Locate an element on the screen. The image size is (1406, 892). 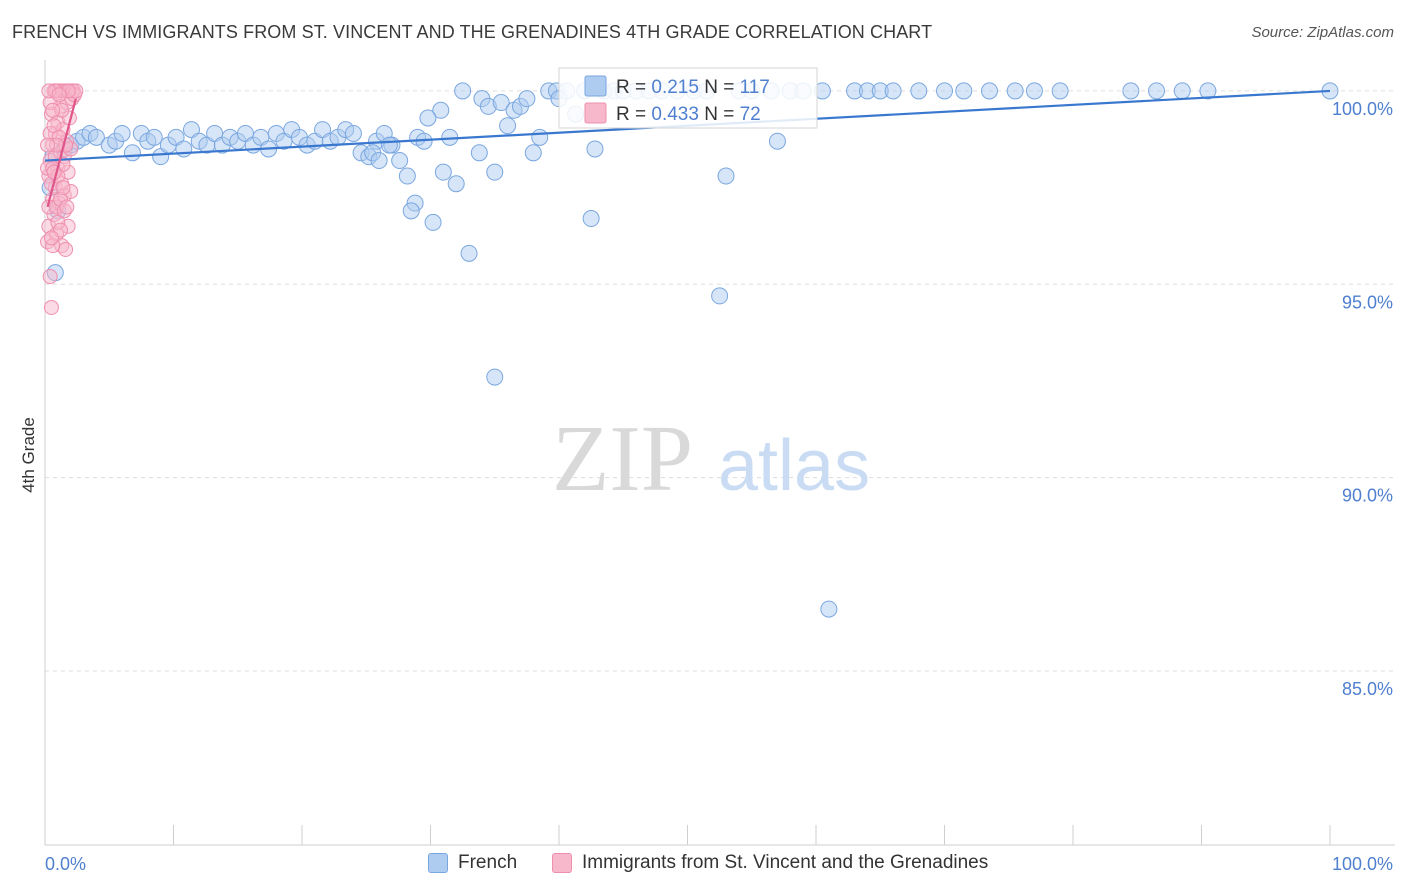
stats-n-value: 72 is located at coordinates (750, 114).